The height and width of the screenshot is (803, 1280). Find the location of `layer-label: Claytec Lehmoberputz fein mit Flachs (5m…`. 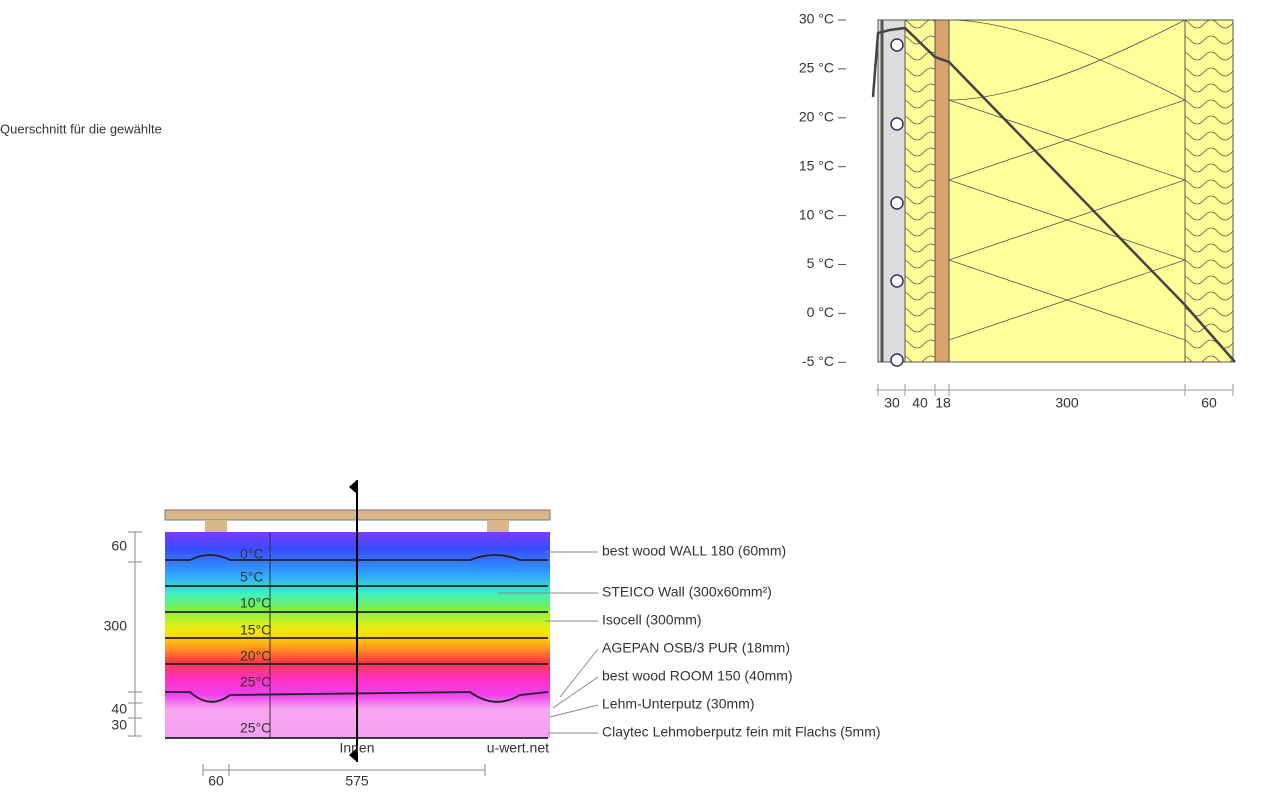

layer-label: Claytec Lehmoberputz fein mit Flachs (5m… is located at coordinates (741, 732).